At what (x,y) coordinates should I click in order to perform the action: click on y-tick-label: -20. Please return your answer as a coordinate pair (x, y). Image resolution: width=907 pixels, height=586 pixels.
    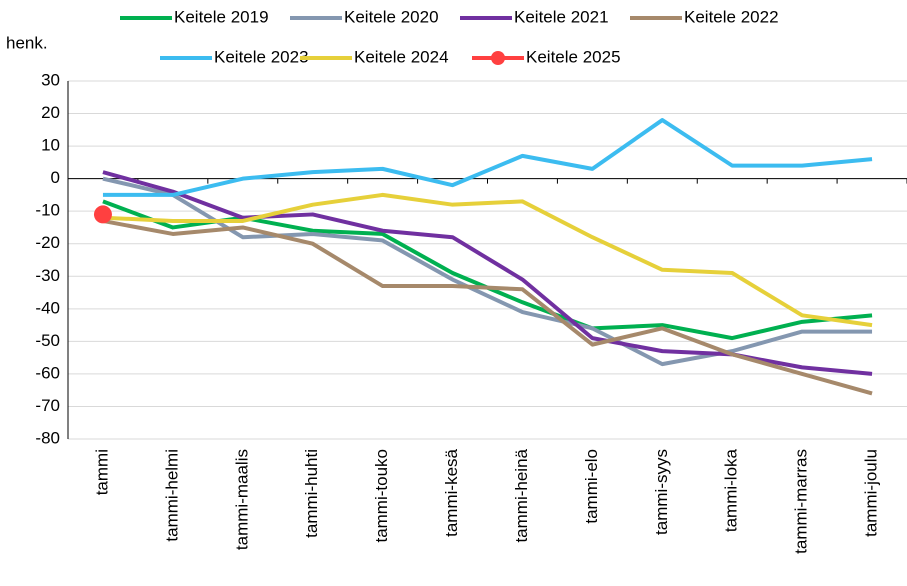
    Looking at the image, I should click on (47, 242).